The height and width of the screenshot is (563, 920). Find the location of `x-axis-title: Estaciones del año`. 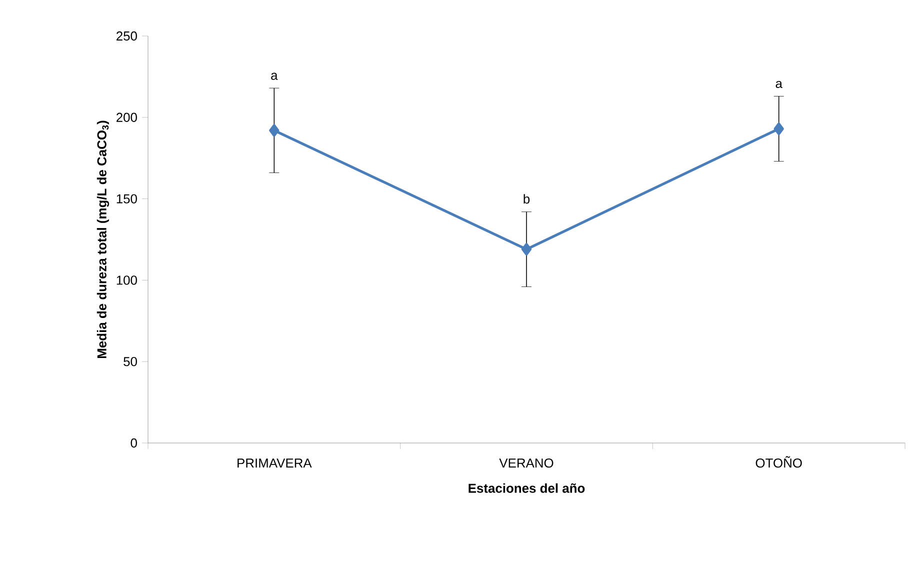

x-axis-title: Estaciones del año is located at coordinates (526, 488).